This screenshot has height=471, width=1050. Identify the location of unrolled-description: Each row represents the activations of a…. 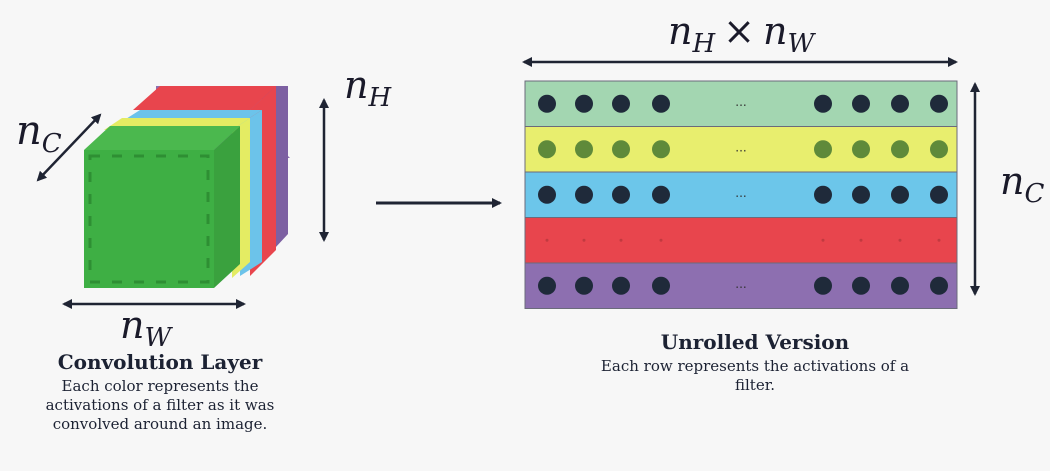
(755, 375).